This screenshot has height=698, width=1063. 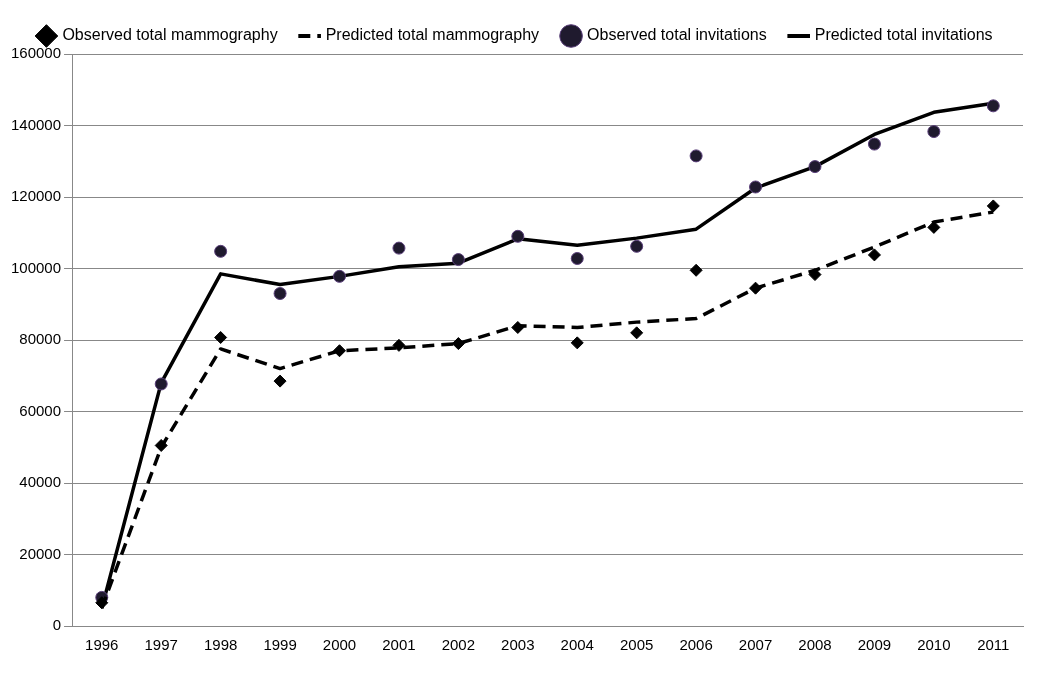 What do you see at coordinates (220, 645) in the screenshot?
I see `x-tick-label: 1998` at bounding box center [220, 645].